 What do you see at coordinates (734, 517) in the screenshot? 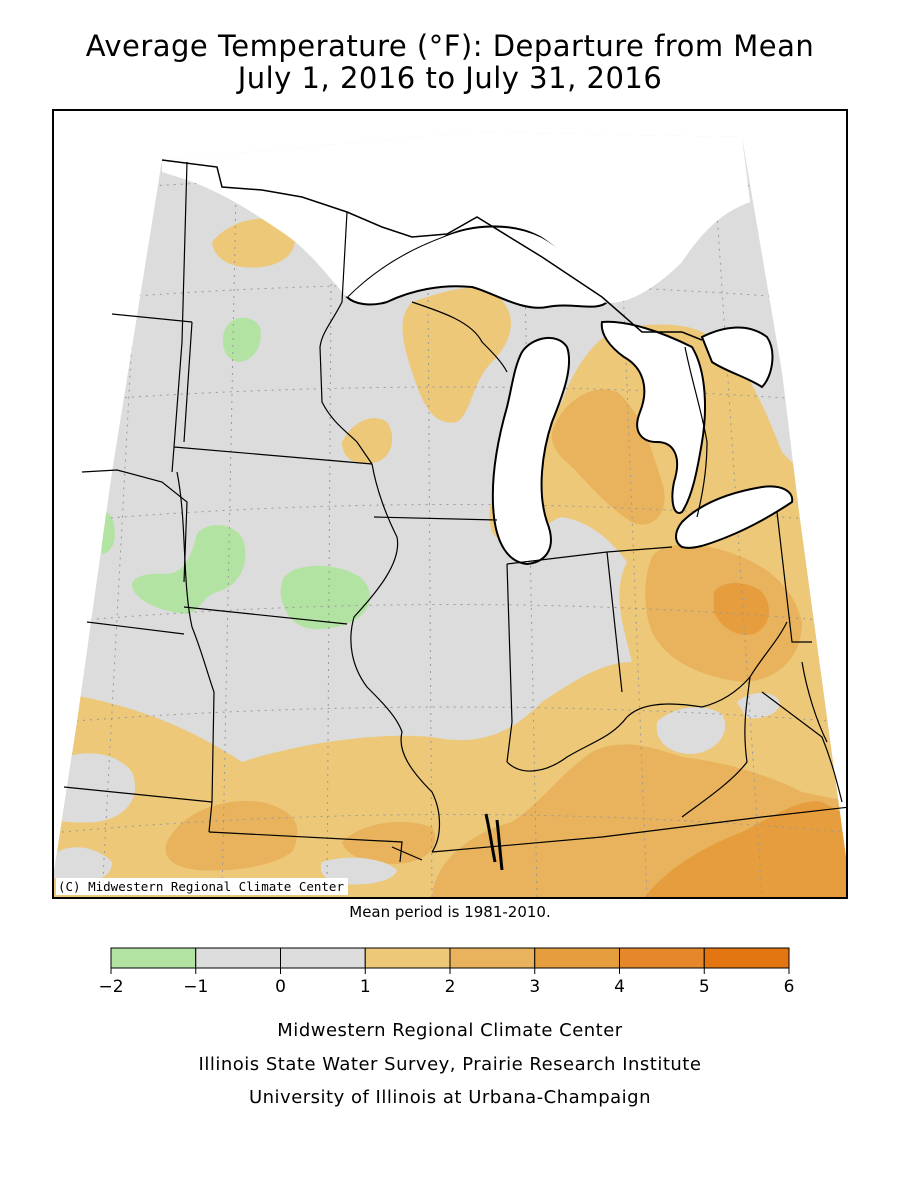
I see `lake-erie` at bounding box center [734, 517].